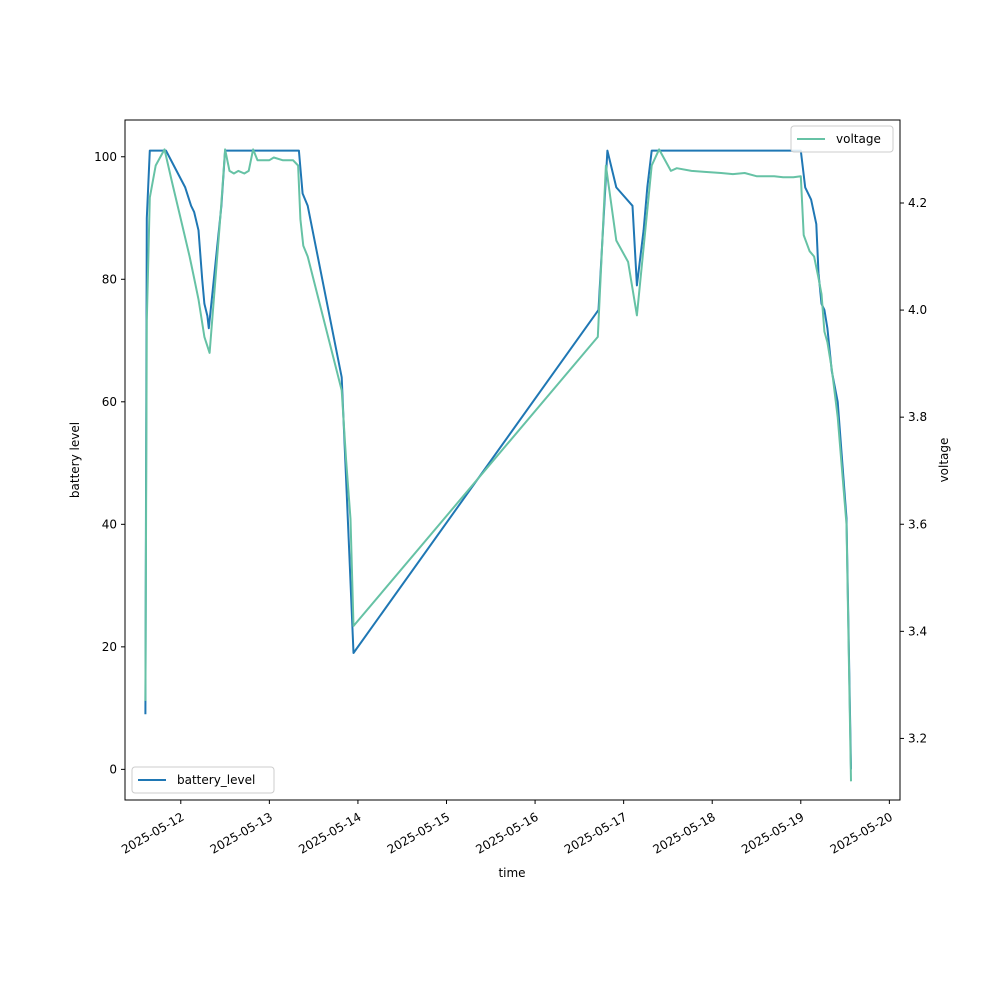 Image resolution: width=1000 pixels, height=1000 pixels. What do you see at coordinates (917, 417) in the screenshot?
I see `y-right-tick-label: 3.8` at bounding box center [917, 417].